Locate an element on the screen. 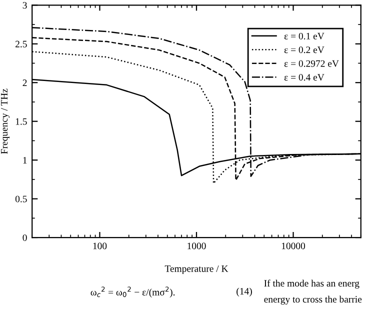 Image resolution: width=369 pixels, height=321 pixels. text: If the mode has an energ is located at coordinates (312, 284).